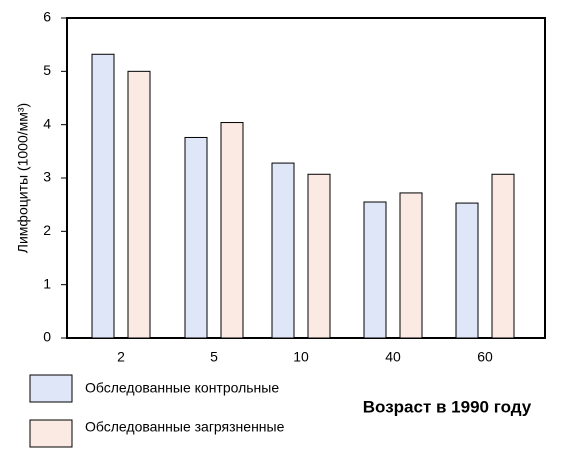 This screenshot has height=462, width=564. I want to click on y-tick-label: 0, so click(47, 337).